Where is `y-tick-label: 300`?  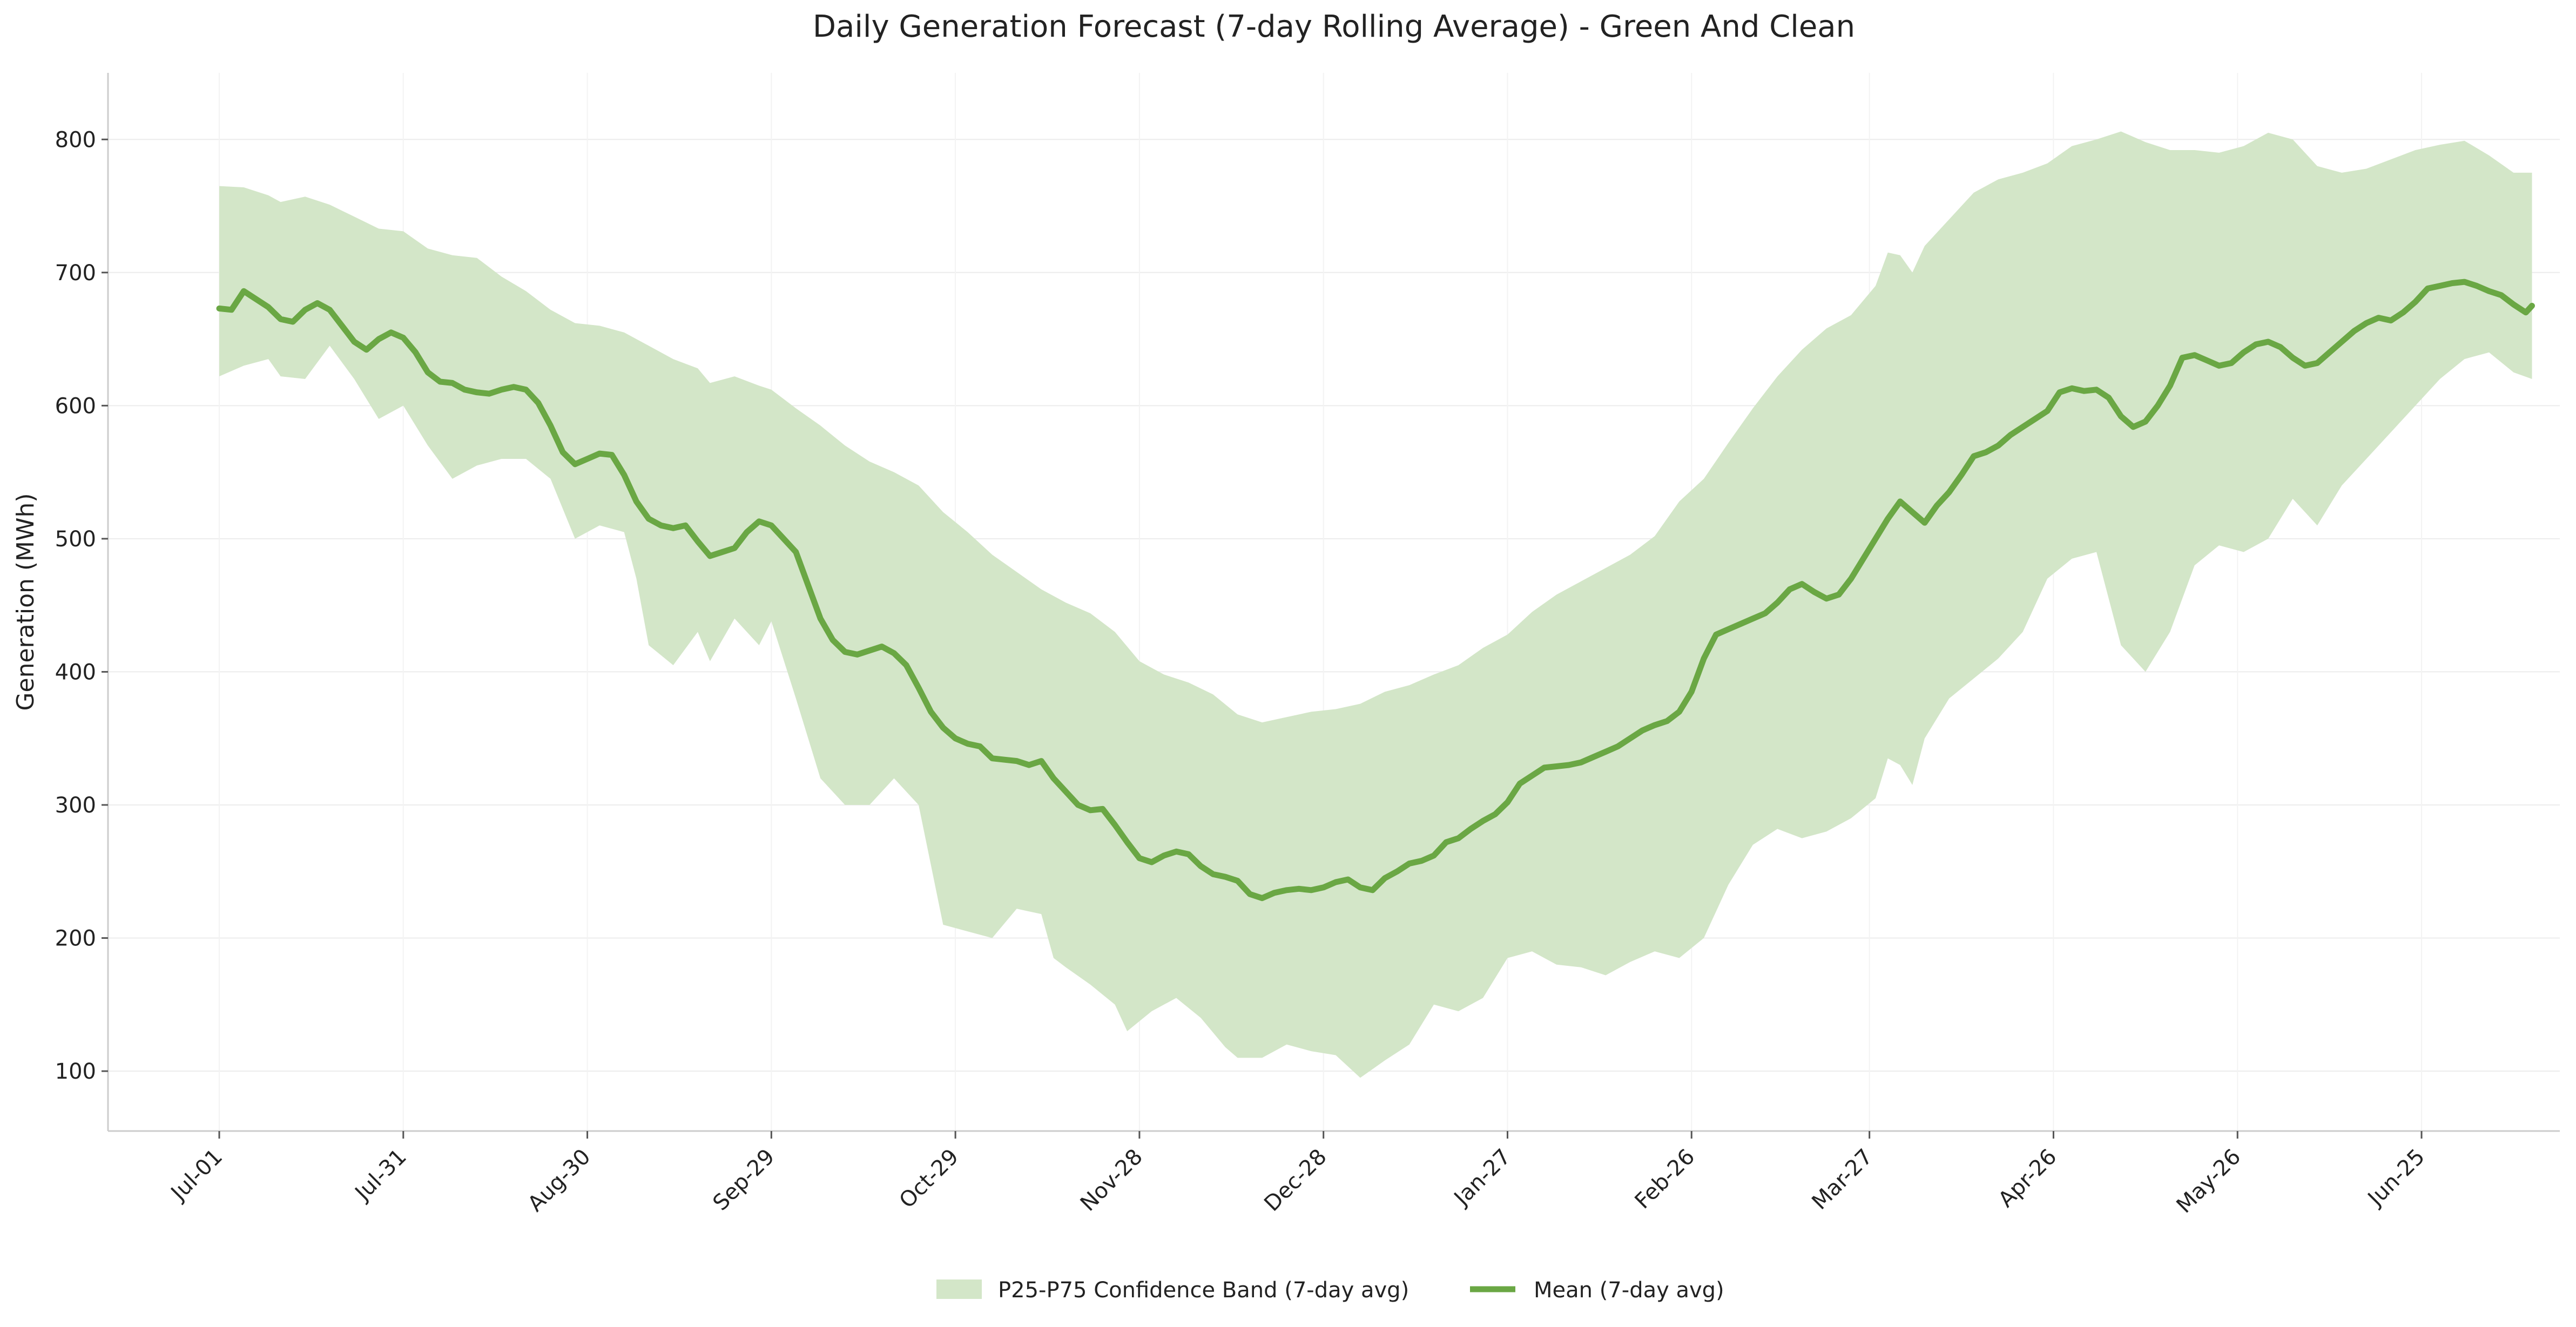
y-tick-label: 300 is located at coordinates (75, 805).